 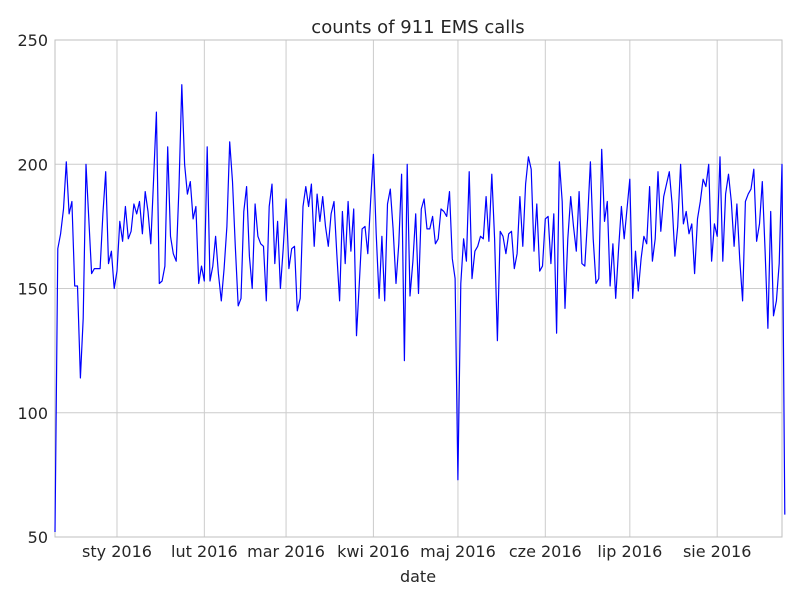 I want to click on x-tick-label: kwi 2016, so click(x=373, y=551).